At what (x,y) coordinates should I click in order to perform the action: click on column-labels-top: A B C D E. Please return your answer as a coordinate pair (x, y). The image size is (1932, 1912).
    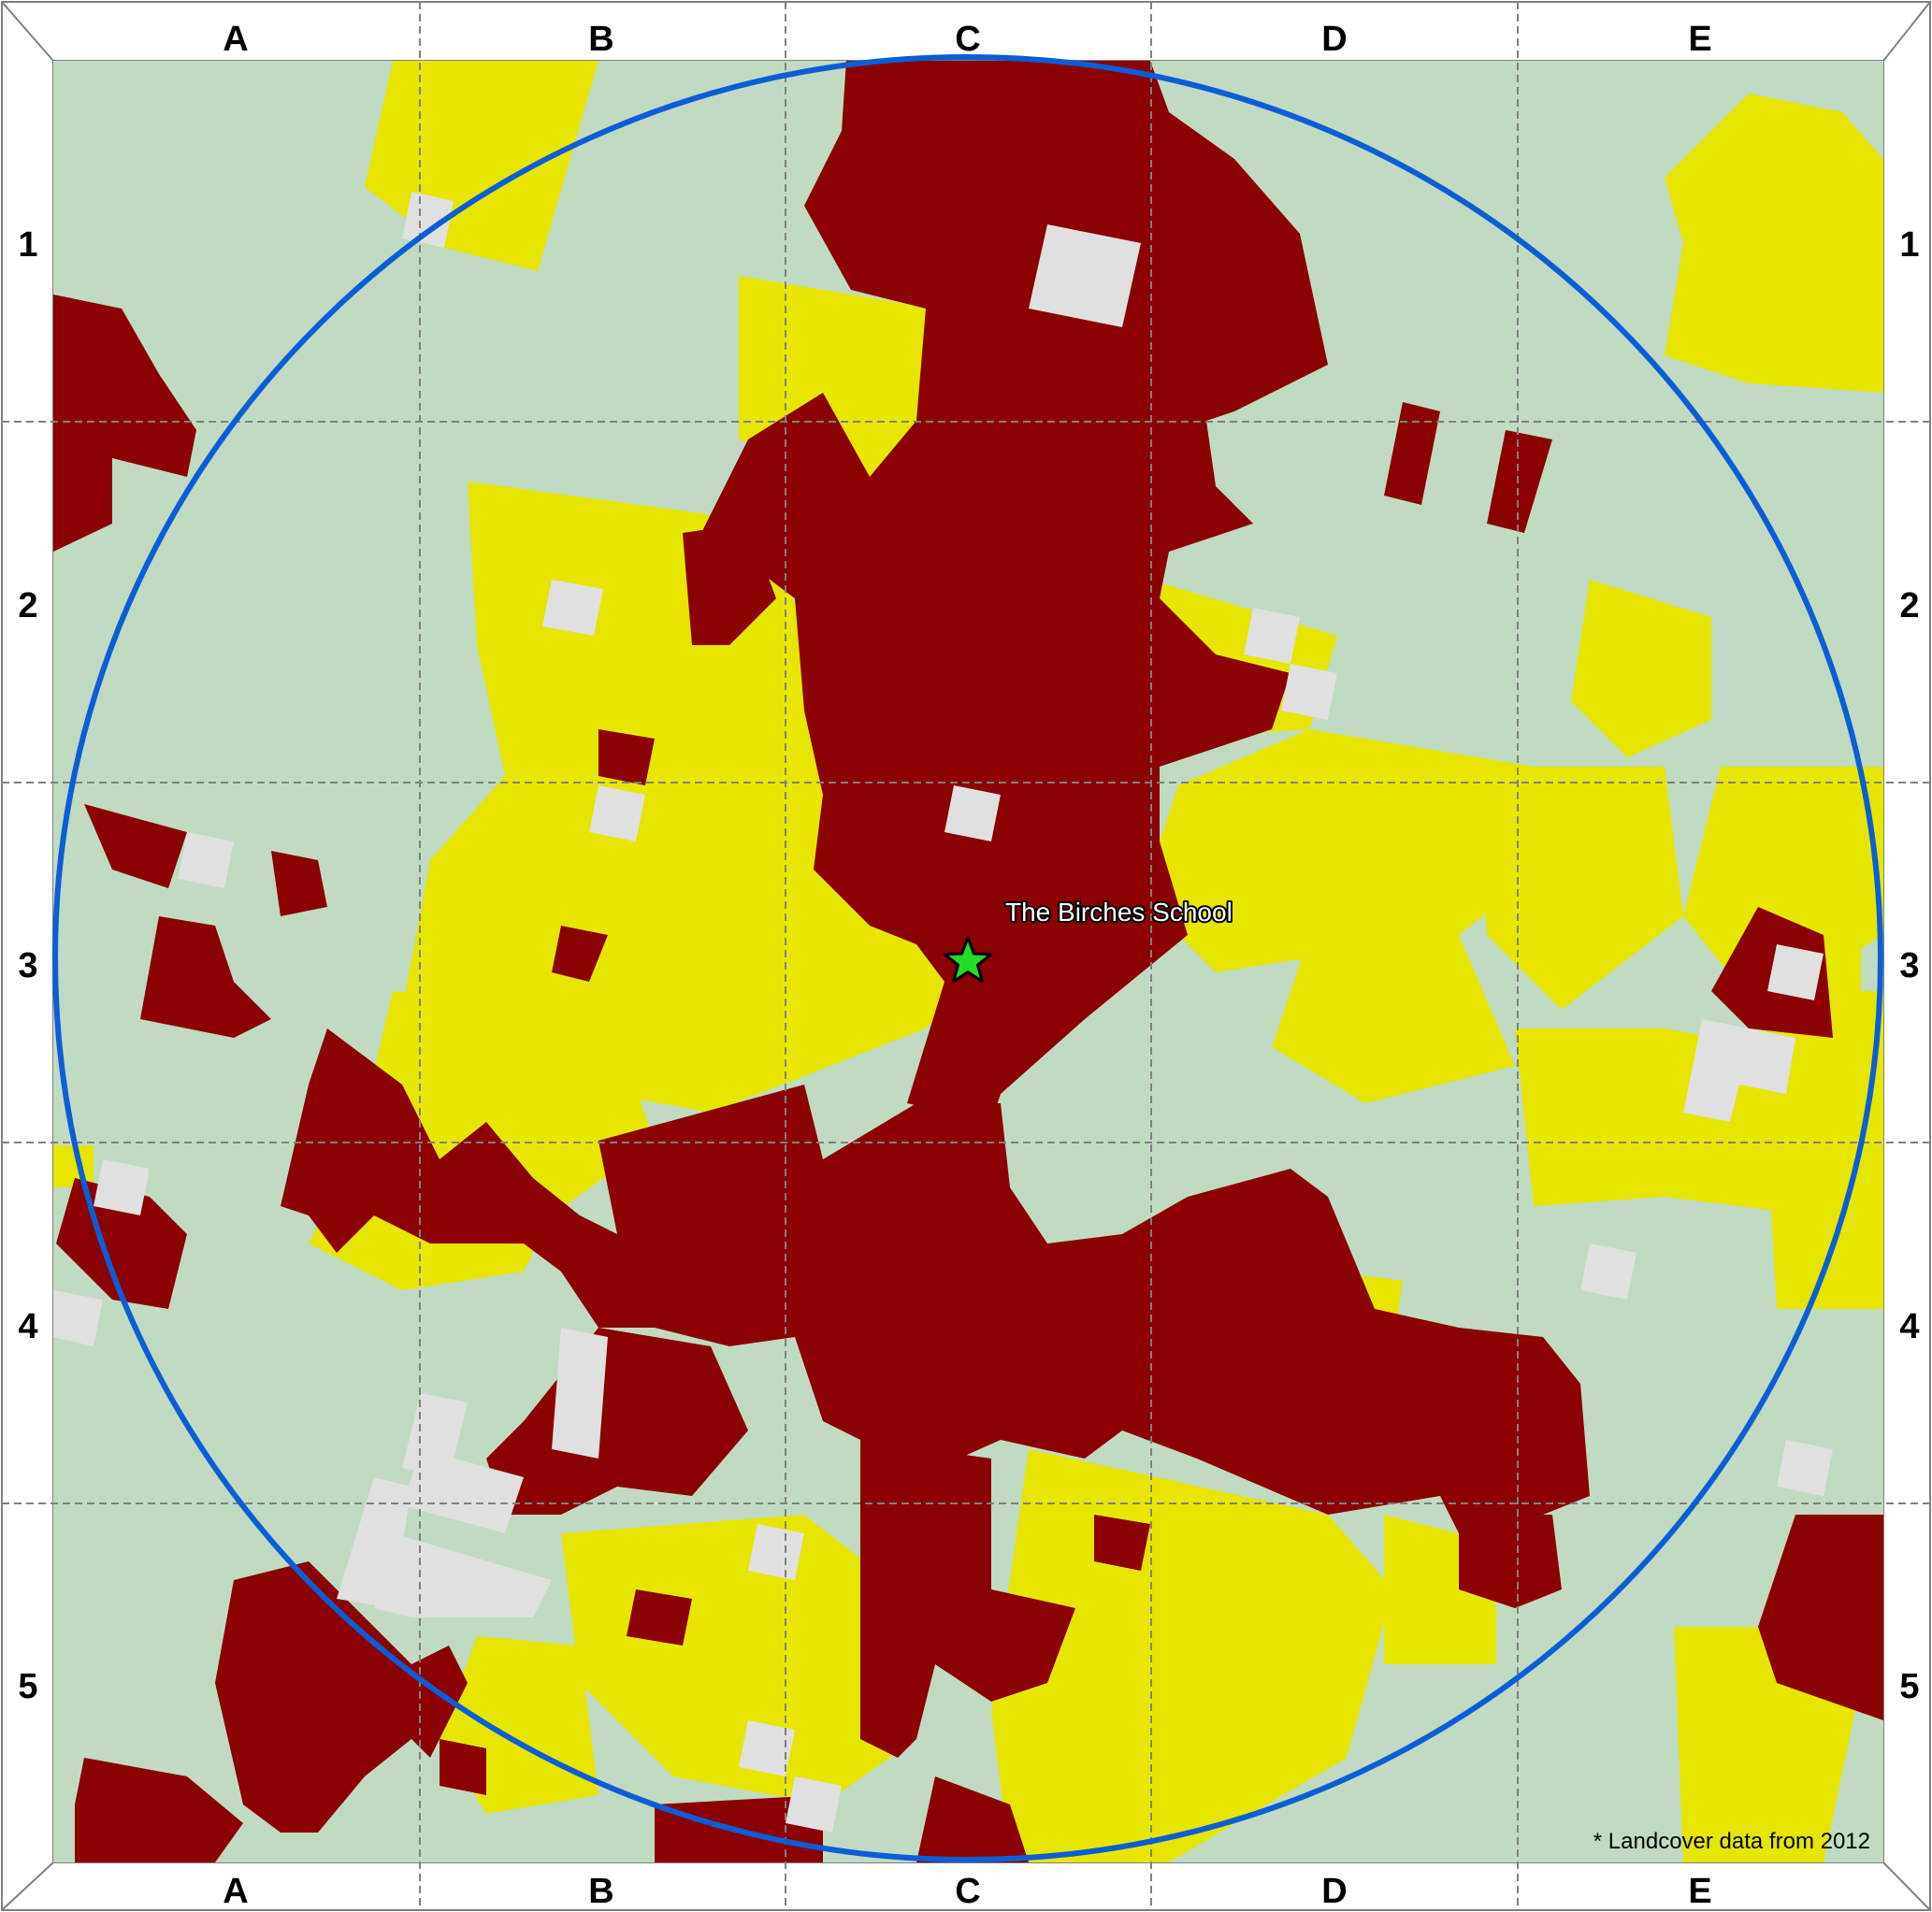
    Looking at the image, I should click on (967, 39).